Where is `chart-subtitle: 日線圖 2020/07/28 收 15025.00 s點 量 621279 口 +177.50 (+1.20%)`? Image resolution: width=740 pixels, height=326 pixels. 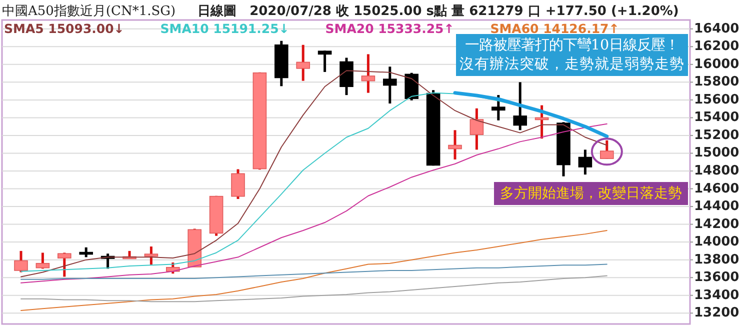 chart-subtitle: 日線圖 2020/07/28 收 15025.00 s點 量 621279 口 +177.50 (+1.20%) is located at coordinates (438, 11).